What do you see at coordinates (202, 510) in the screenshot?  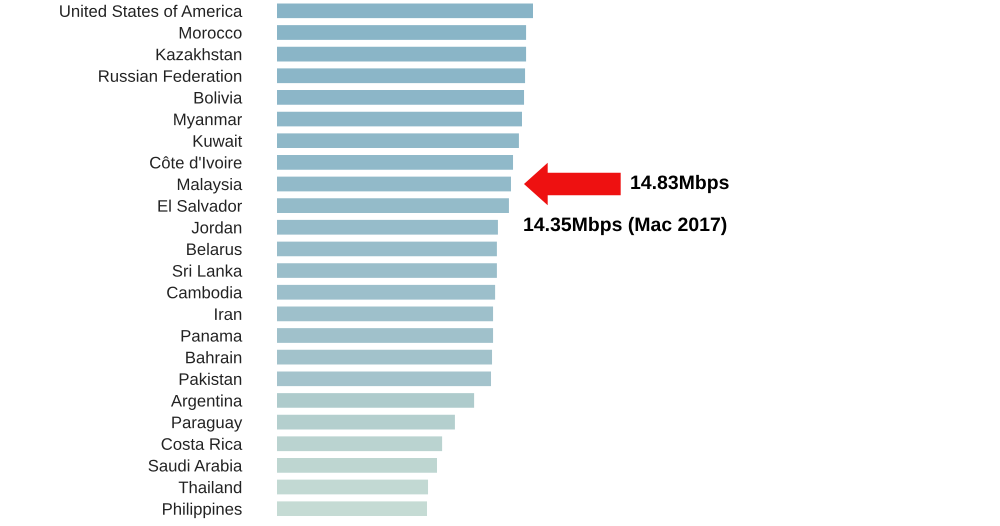 I see `y-tick-label: Philippines` at bounding box center [202, 510].